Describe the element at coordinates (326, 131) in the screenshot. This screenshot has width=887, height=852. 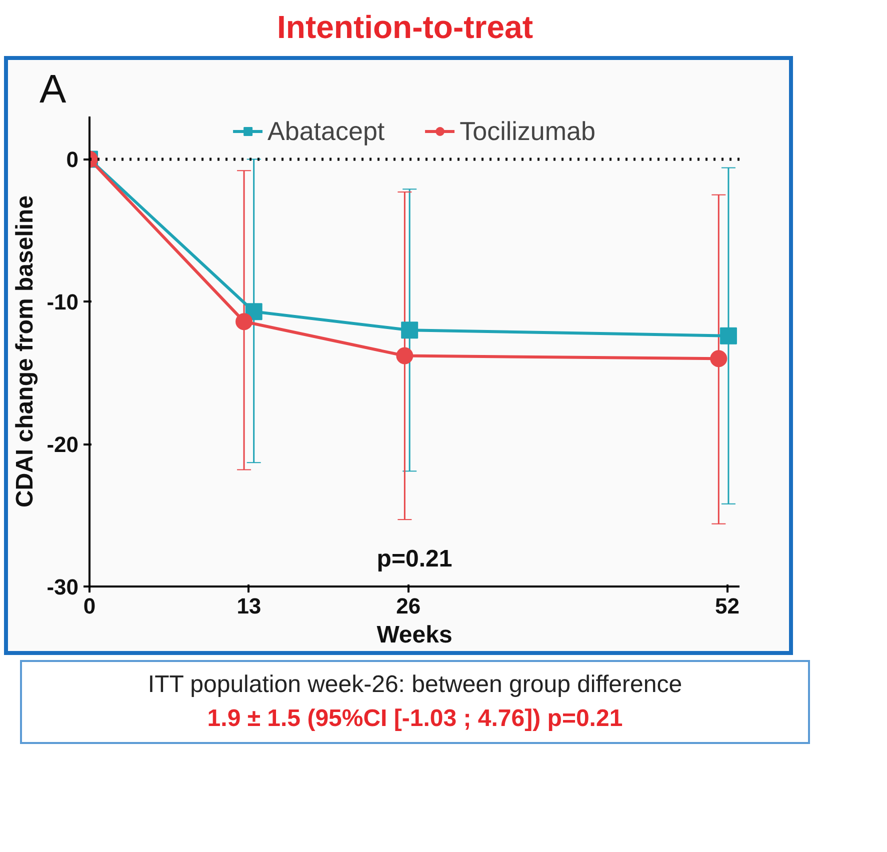
I see `legend-label: Abatacept` at that location.